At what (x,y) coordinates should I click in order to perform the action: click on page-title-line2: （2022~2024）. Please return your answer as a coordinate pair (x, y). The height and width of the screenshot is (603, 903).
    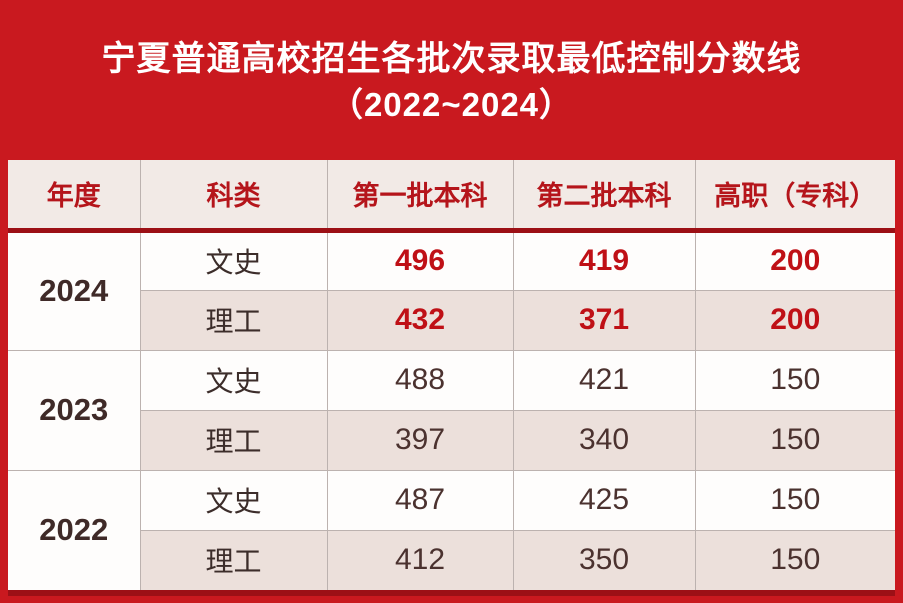
    Looking at the image, I should click on (451, 104).